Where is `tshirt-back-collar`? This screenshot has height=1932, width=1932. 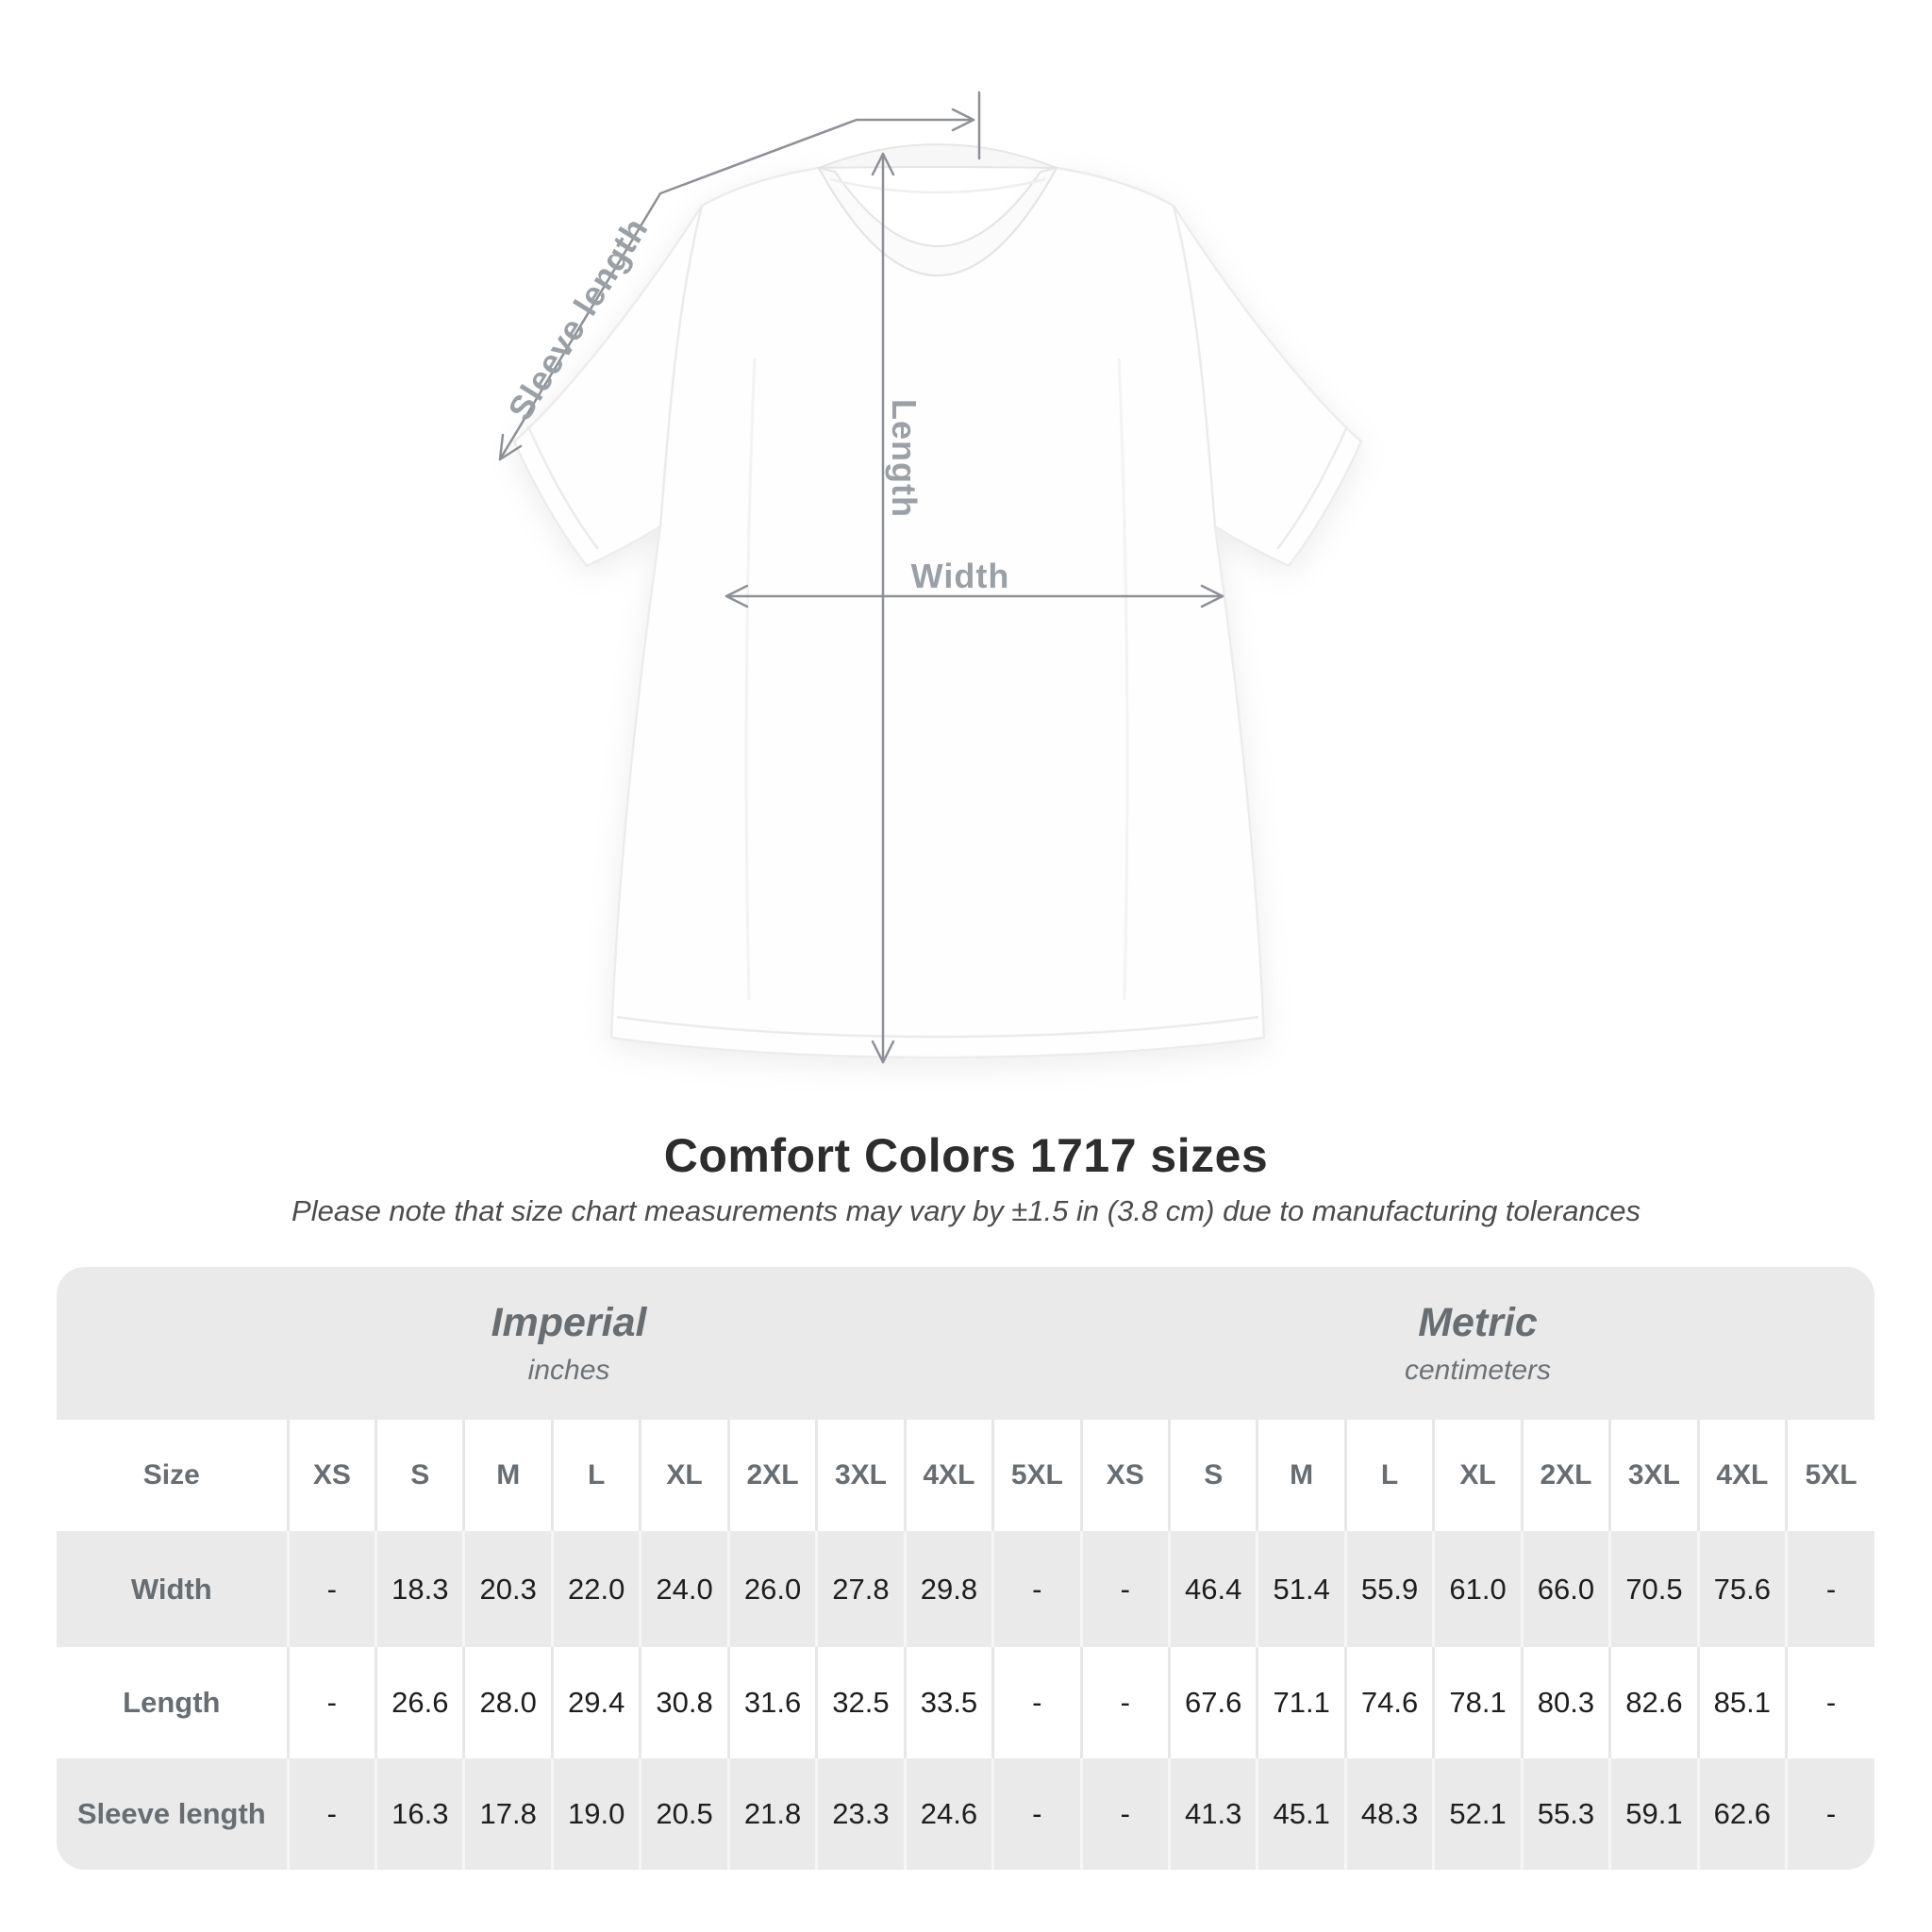
tshirt-back-collar is located at coordinates (938, 156).